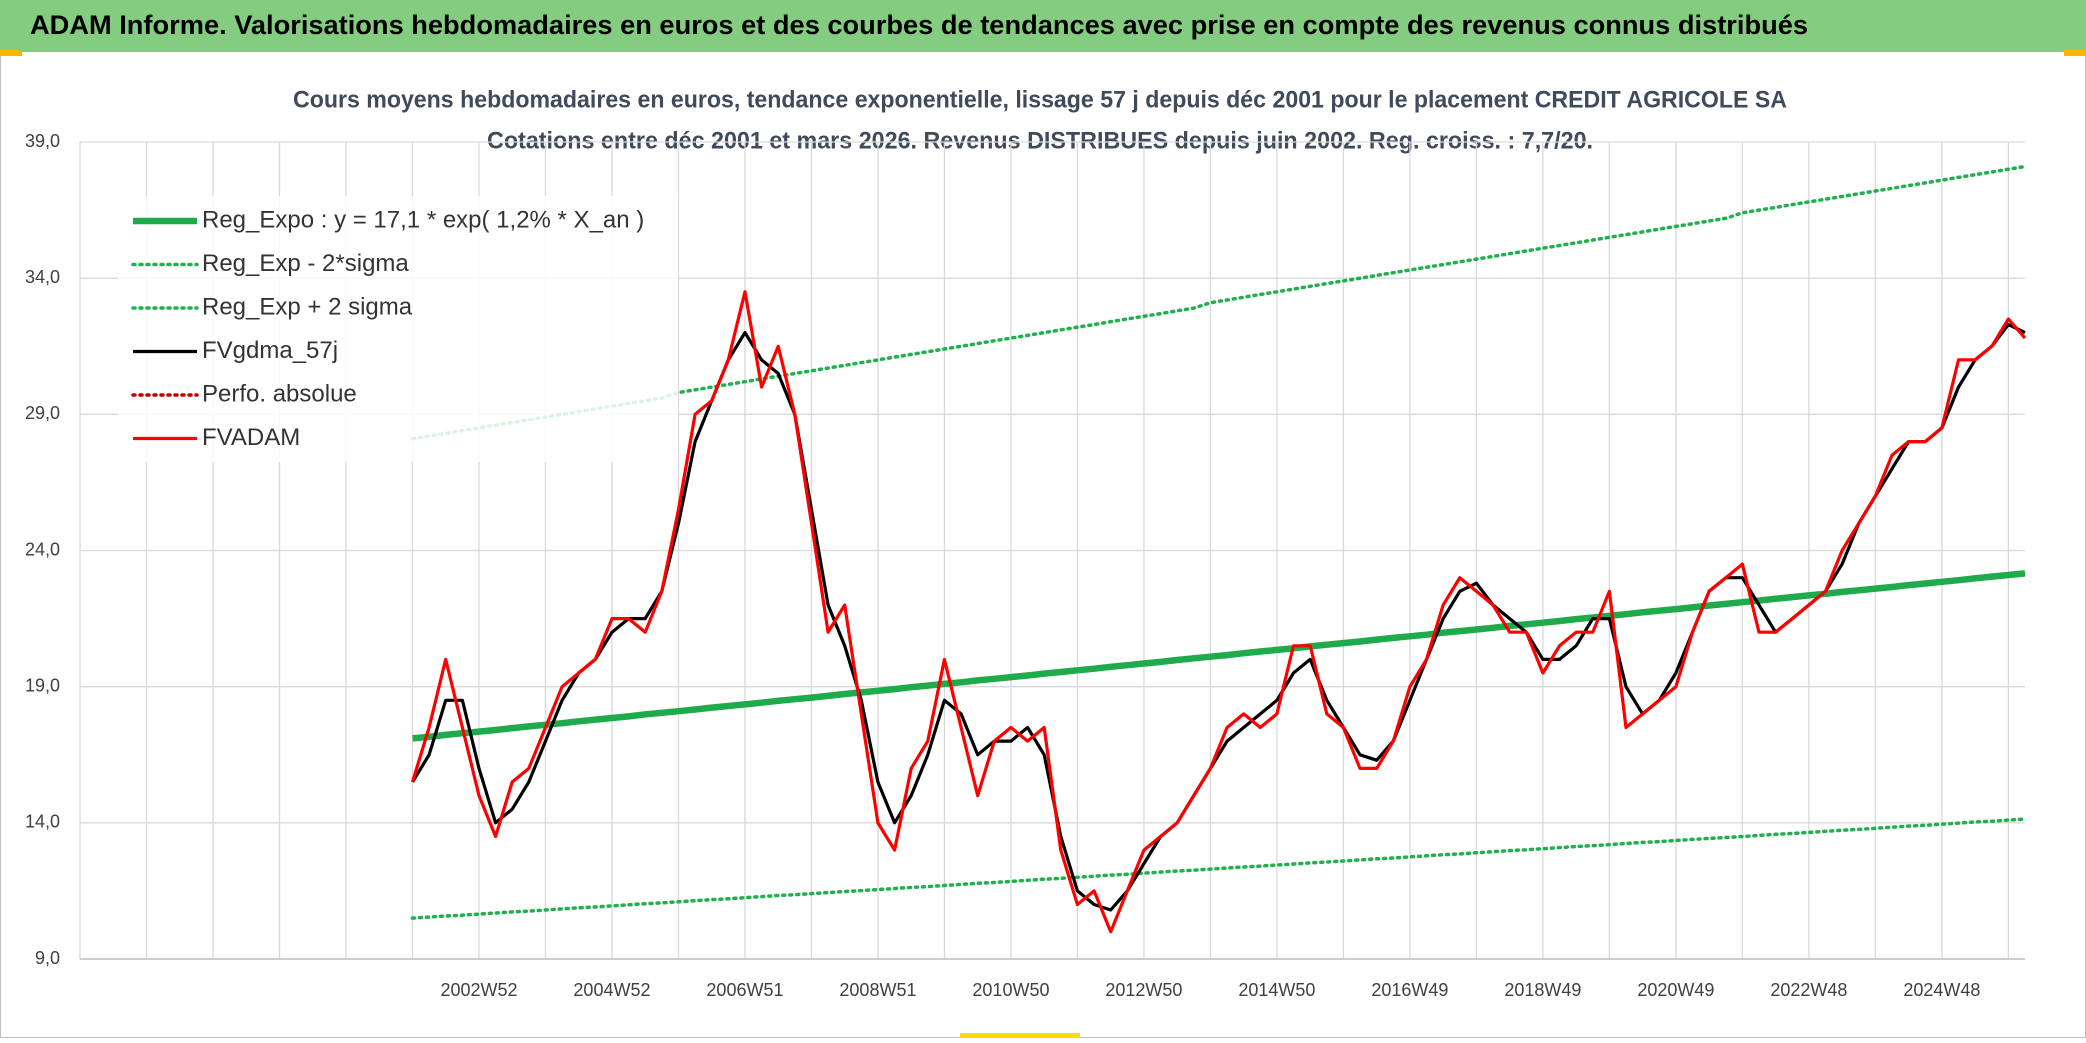 The height and width of the screenshot is (1043, 2086). I want to click on title-bar, so click(1043, 26).